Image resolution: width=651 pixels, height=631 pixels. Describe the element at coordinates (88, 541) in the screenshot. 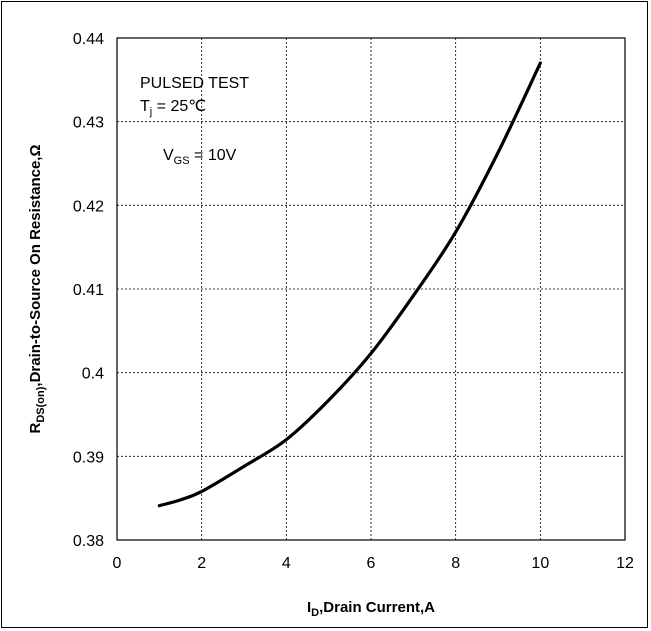

I see `y-tick-label: 0.38` at that location.